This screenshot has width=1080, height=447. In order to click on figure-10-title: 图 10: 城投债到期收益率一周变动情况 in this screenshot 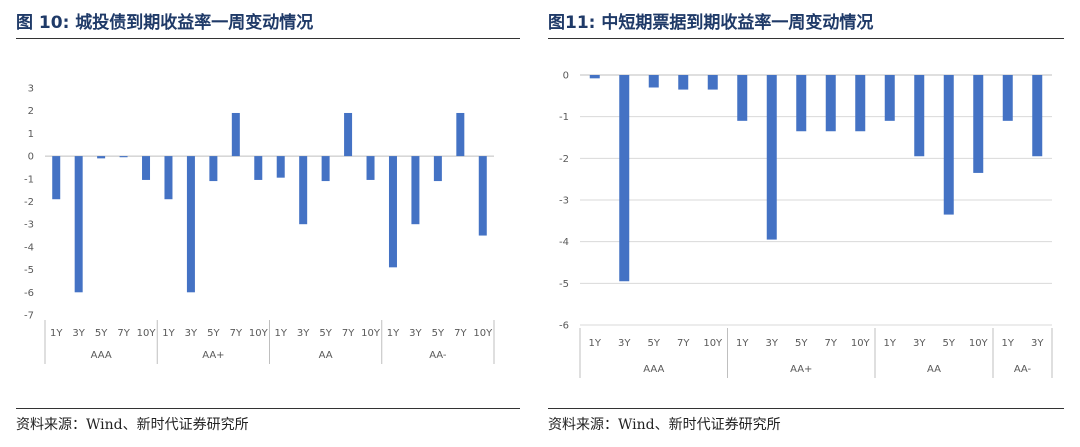, I will do `click(165, 23)`.